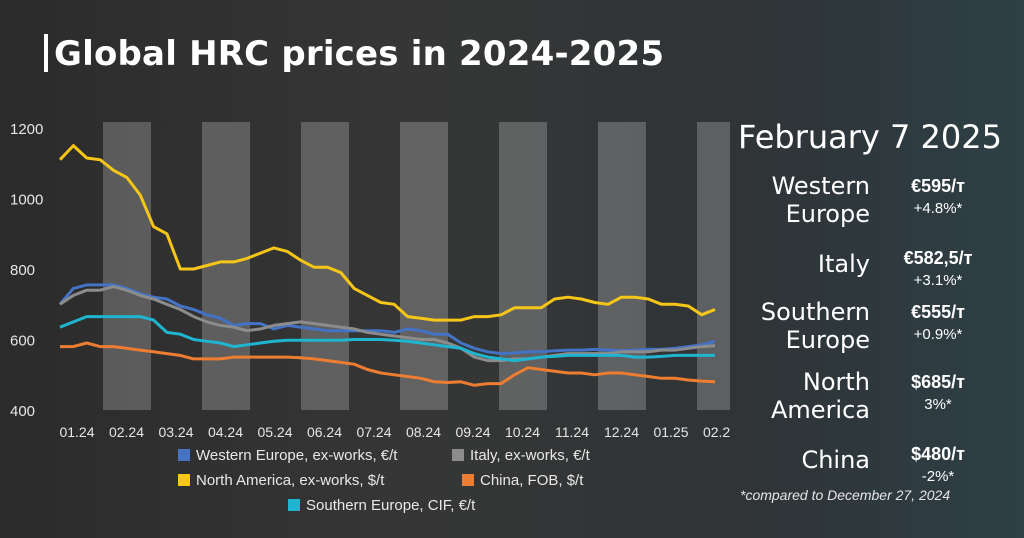 The width and height of the screenshot is (1024, 538). I want to click on y-tick-label: 800, so click(22, 270).